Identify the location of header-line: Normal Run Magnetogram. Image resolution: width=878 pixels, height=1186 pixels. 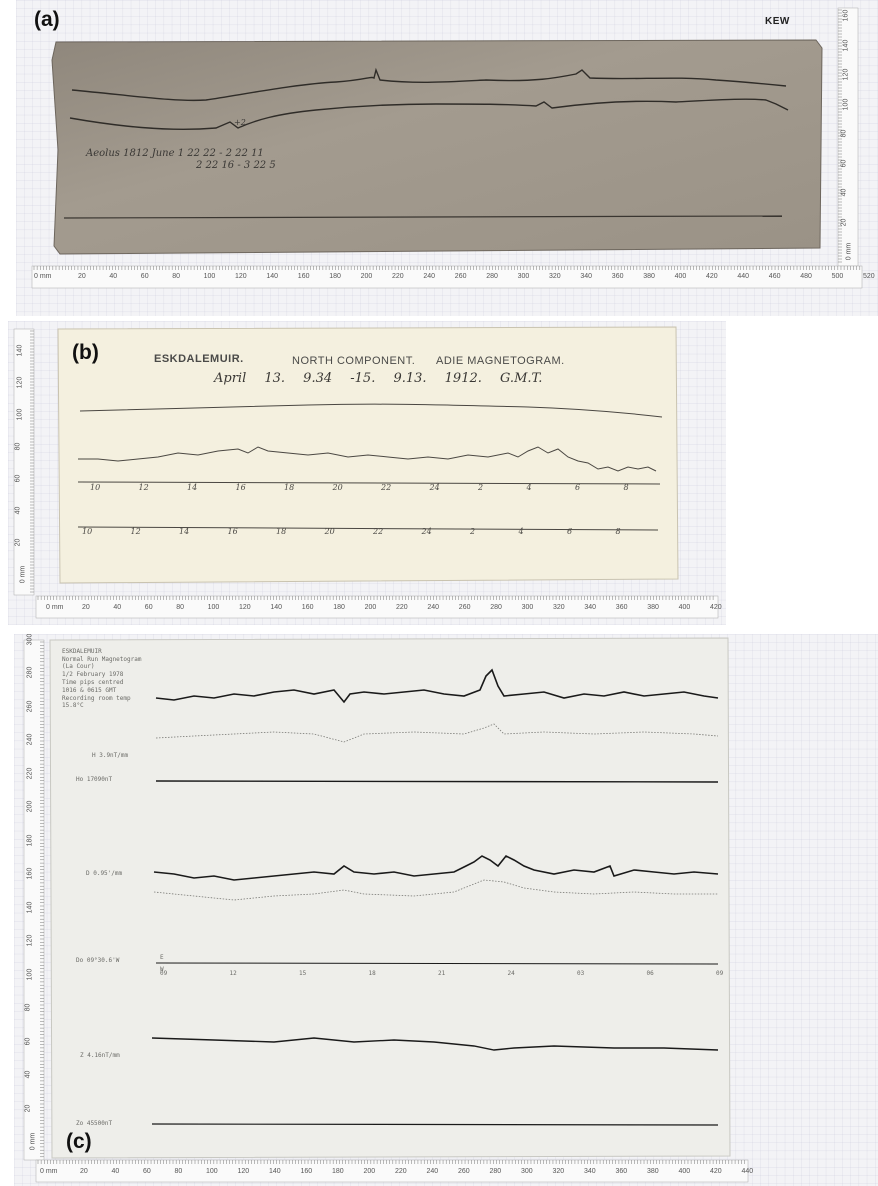
(102, 659).